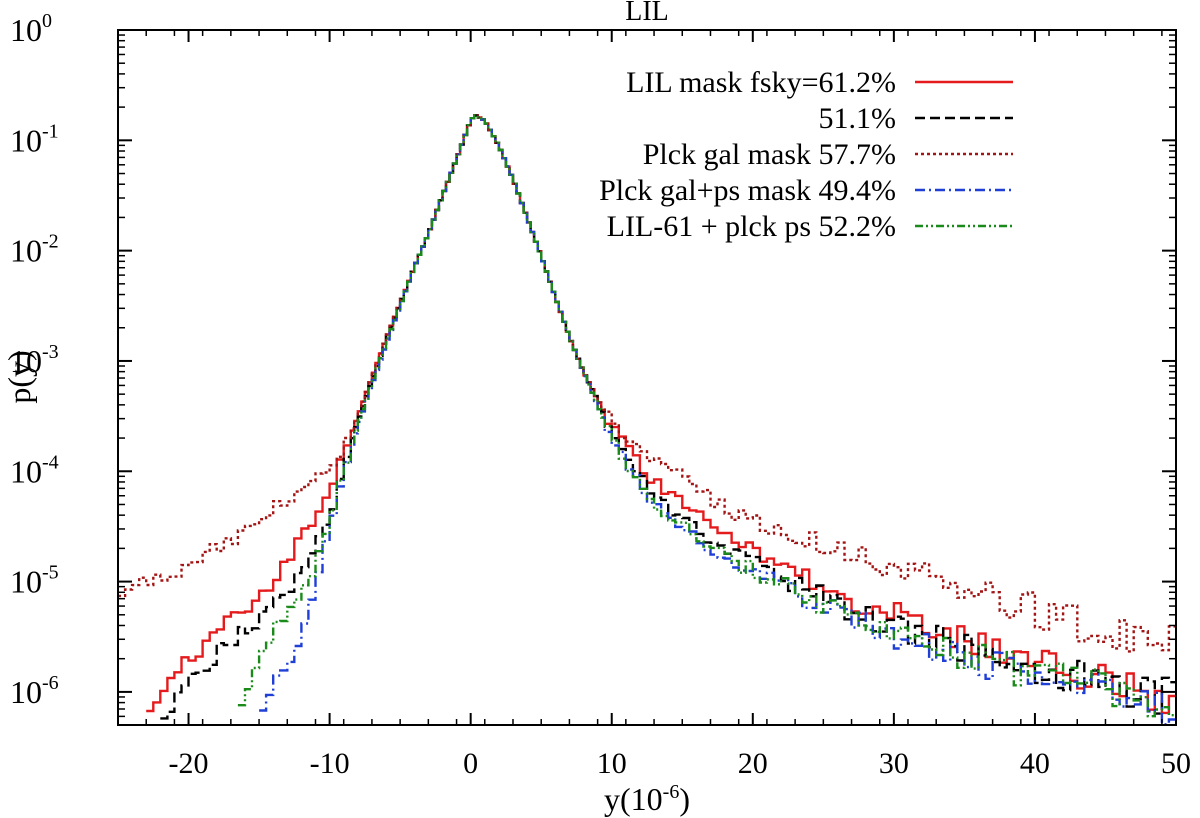 The height and width of the screenshot is (818, 1200). Describe the element at coordinates (1035, 763) in the screenshot. I see `x-tick-label: 40` at that location.